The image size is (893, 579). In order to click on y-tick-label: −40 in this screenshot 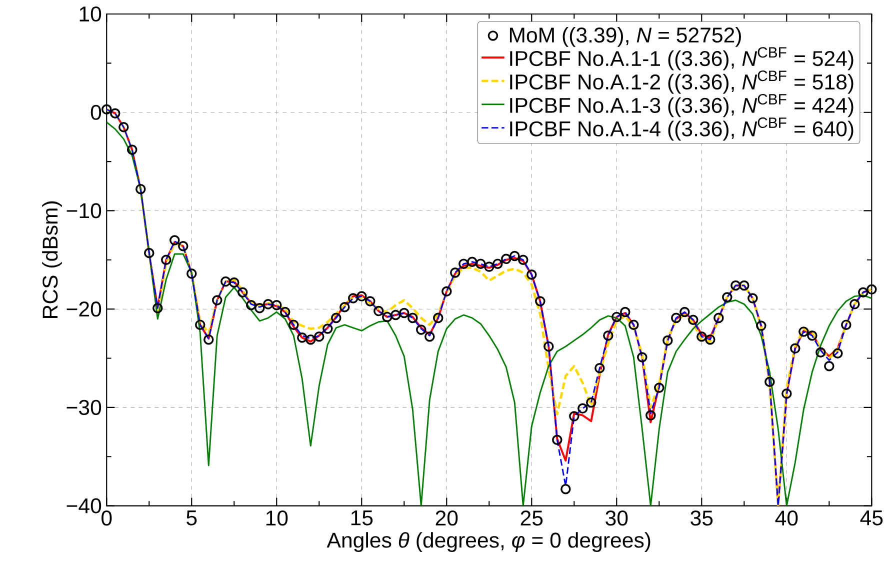, I will do `click(84, 506)`.